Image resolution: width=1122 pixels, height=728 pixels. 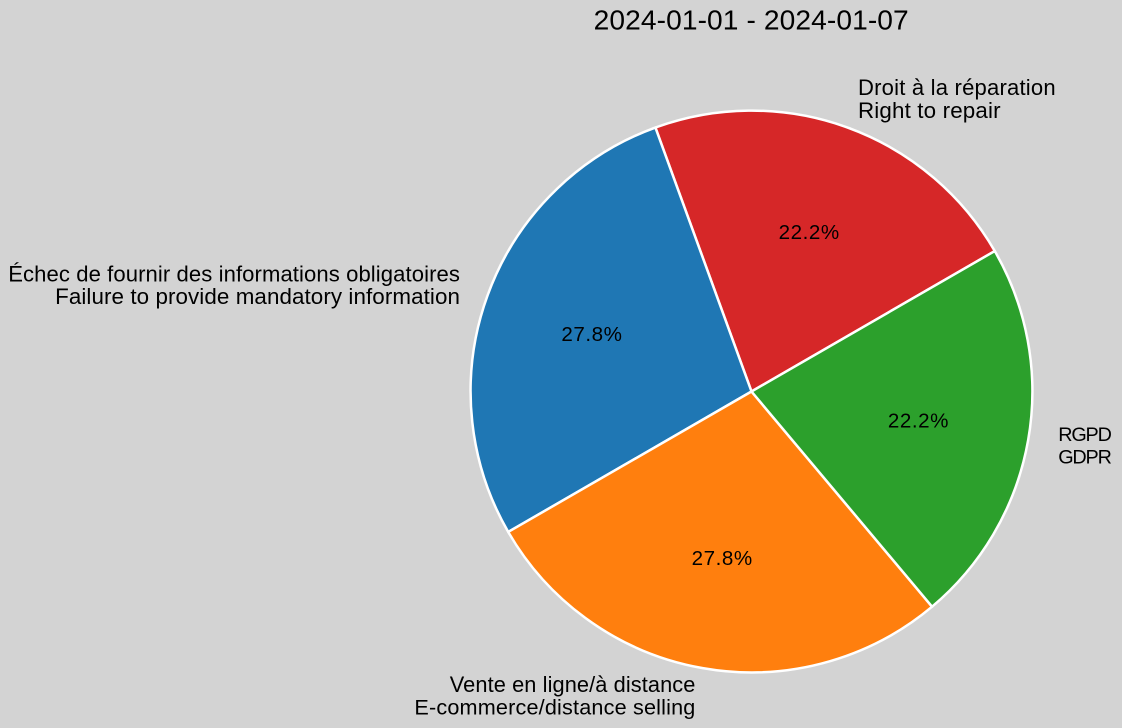 What do you see at coordinates (929, 110) in the screenshot?
I see `svg-text: Right to repair` at bounding box center [929, 110].